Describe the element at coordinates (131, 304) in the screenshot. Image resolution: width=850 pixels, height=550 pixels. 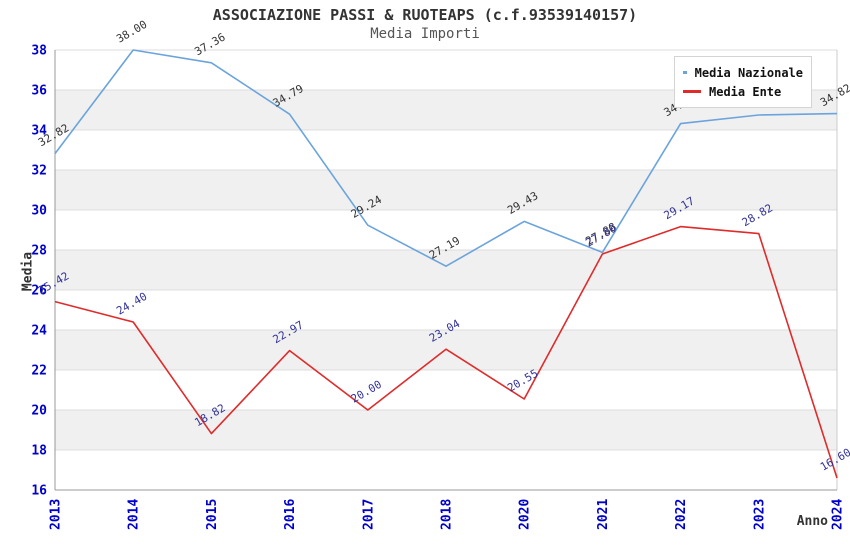
I see `point-label-ente: 24.40` at that location.